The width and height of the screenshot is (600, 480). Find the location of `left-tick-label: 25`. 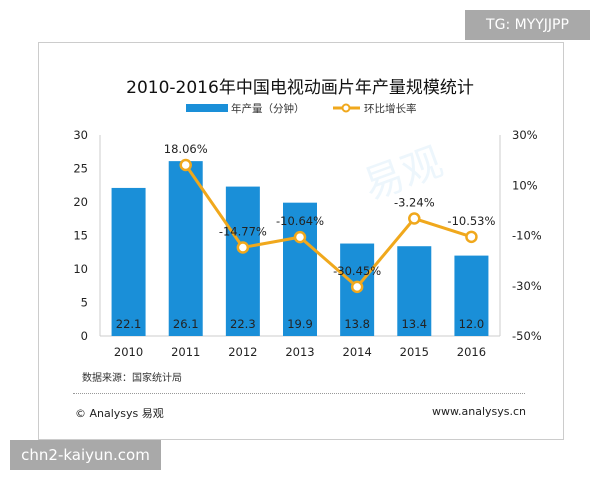

left-tick-label: 25 is located at coordinates (80, 169).